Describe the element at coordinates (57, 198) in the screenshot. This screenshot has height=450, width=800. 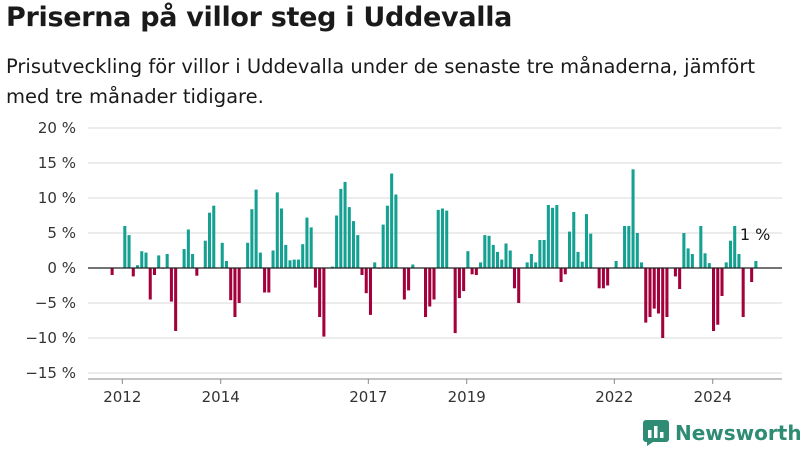
I see `y-tick-label: 10 %` at that location.